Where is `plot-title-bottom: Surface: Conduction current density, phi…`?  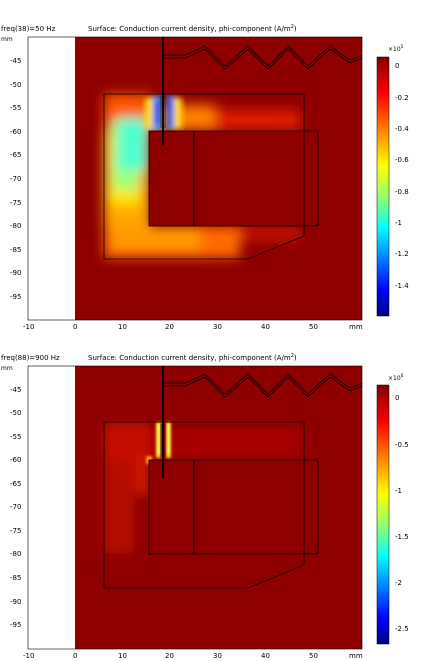 plot-title-bottom: Surface: Conduction current density, phi… is located at coordinates (192, 357).